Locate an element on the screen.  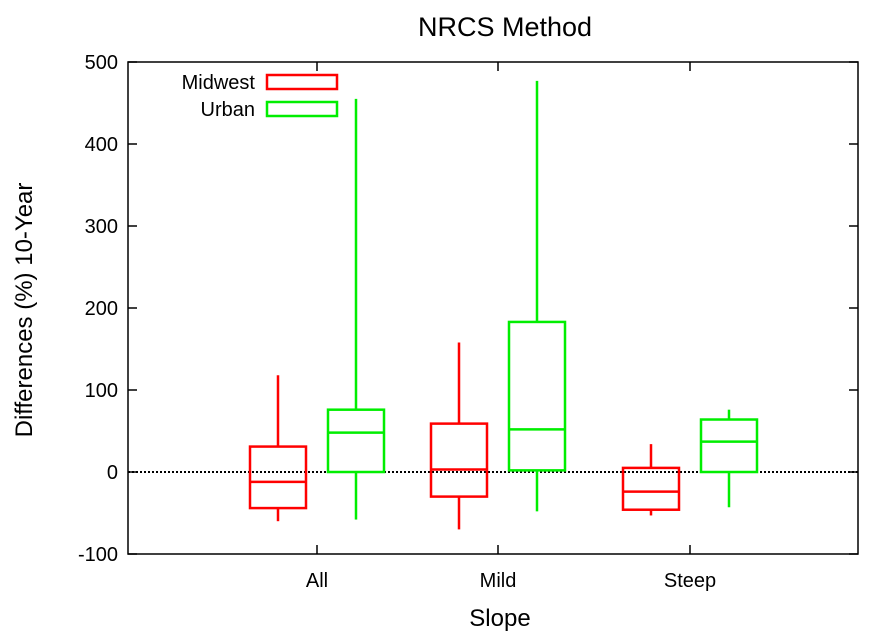
y-axis-title: Differences (%) 10-Year is located at coordinates (24, 310).